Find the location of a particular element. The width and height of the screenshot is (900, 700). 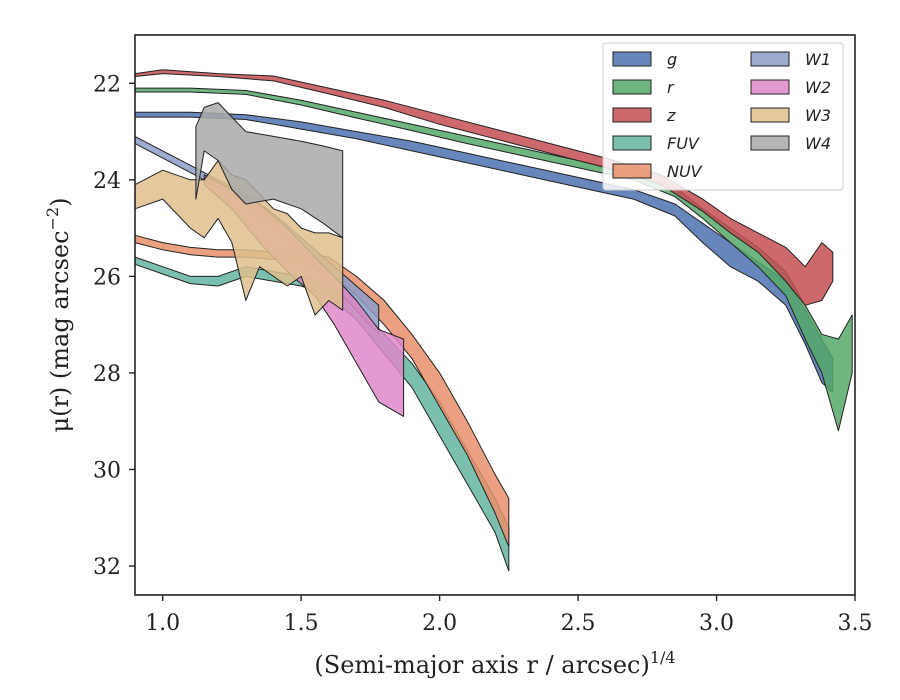

x-tick-label: 1.5 is located at coordinates (301, 623).